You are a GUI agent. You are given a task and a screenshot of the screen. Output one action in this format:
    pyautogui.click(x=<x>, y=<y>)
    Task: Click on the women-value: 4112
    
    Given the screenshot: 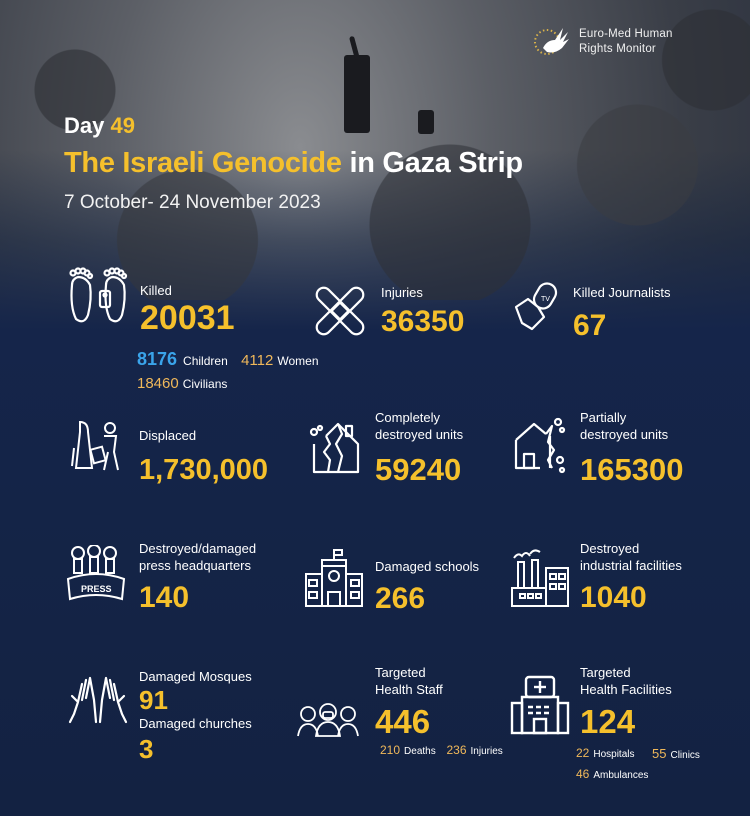 What is the action you would take?
    pyautogui.click(x=257, y=360)
    